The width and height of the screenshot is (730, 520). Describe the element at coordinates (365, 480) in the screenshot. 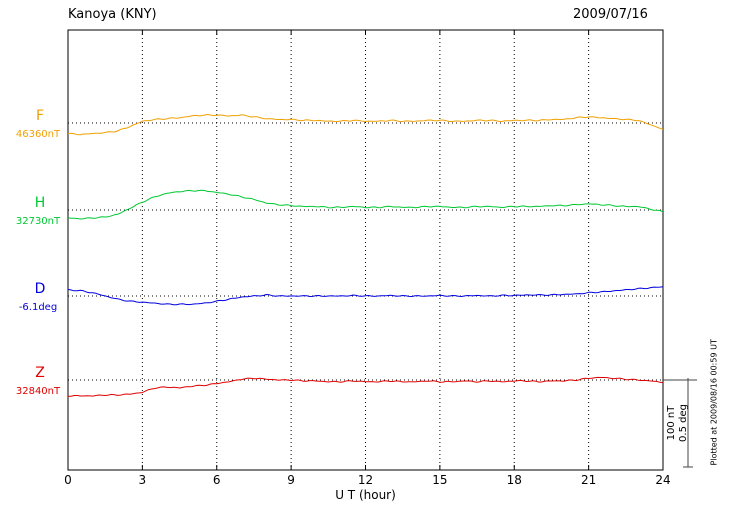

I see `svg-text: 12` at that location.